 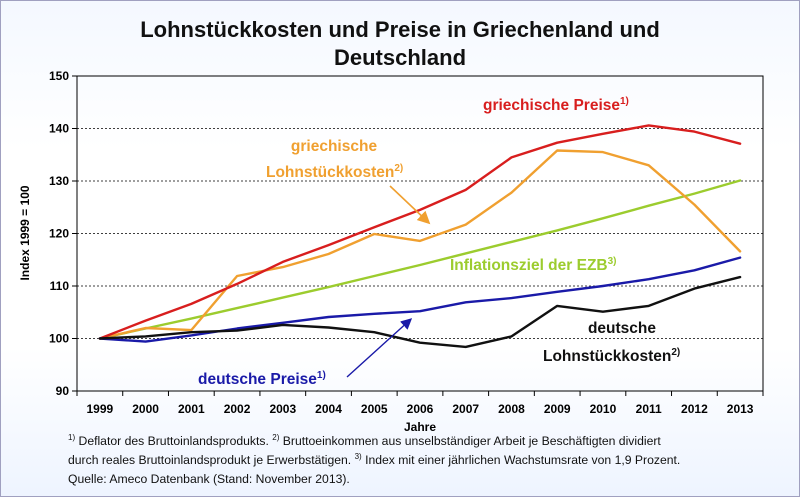 What do you see at coordinates (603, 409) in the screenshot?
I see `x-tick-label: 2010` at bounding box center [603, 409].